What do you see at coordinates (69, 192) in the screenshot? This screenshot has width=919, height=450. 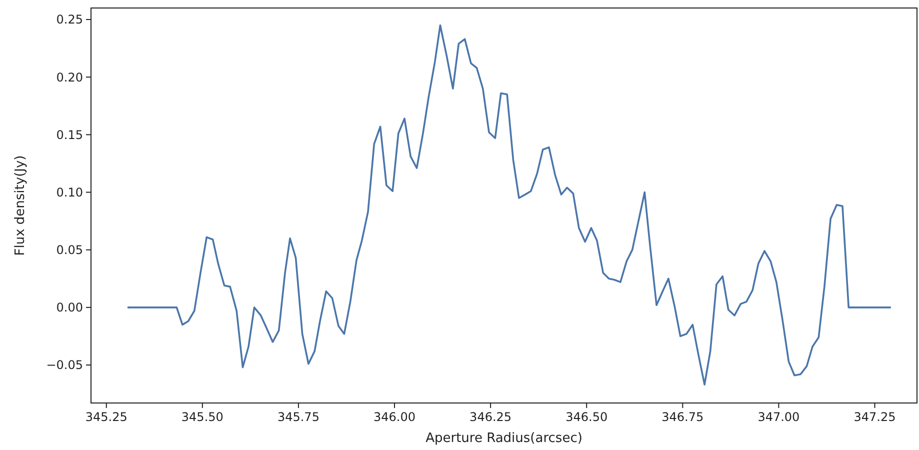 I see `y-tick-label: 0.10` at bounding box center [69, 192].